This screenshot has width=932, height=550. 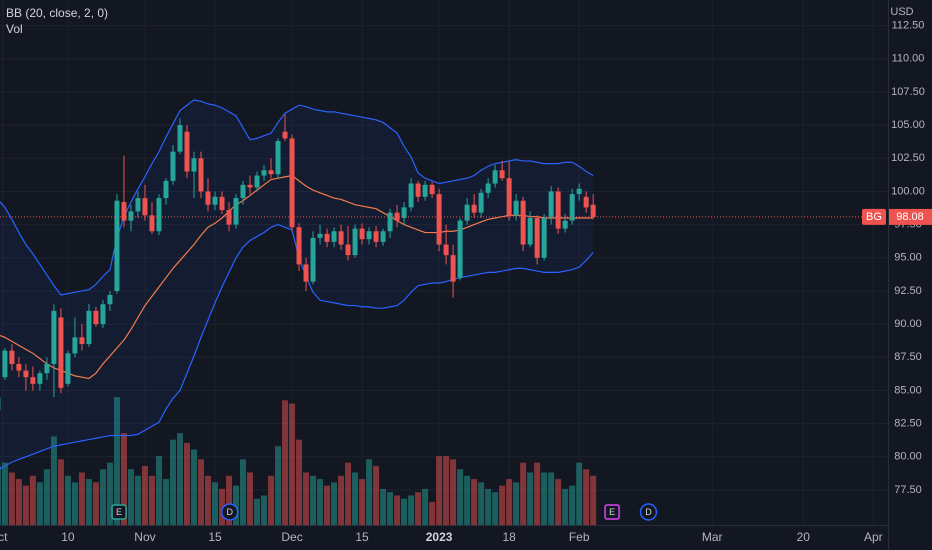 What do you see at coordinates (144, 537) in the screenshot?
I see `x-tick-label: Nov` at bounding box center [144, 537].